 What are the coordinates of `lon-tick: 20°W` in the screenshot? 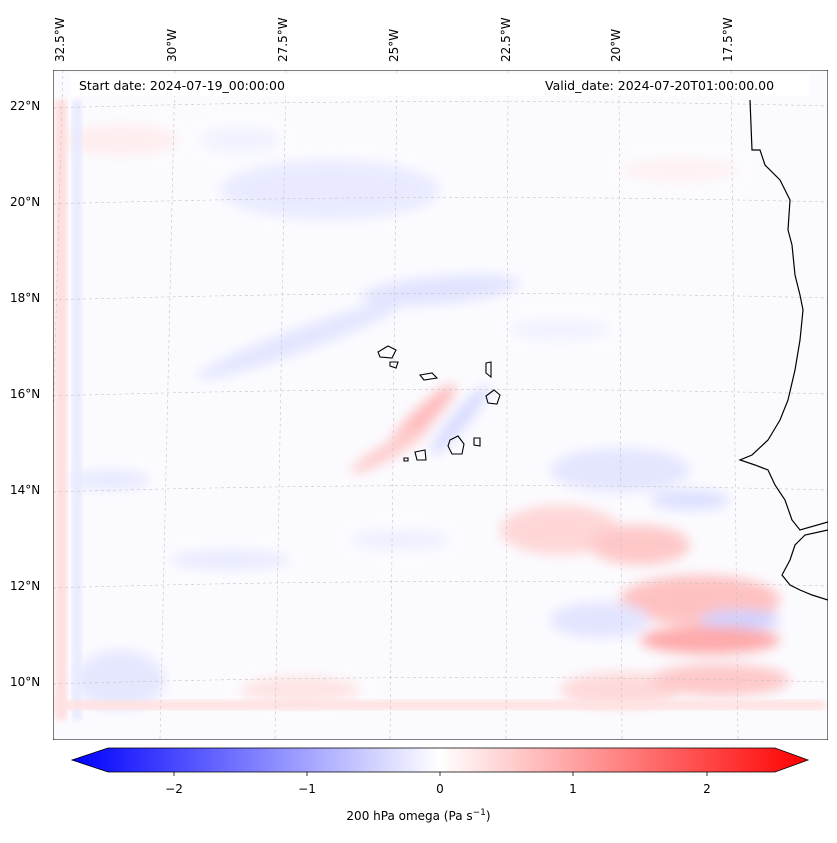 It's located at (616, 45).